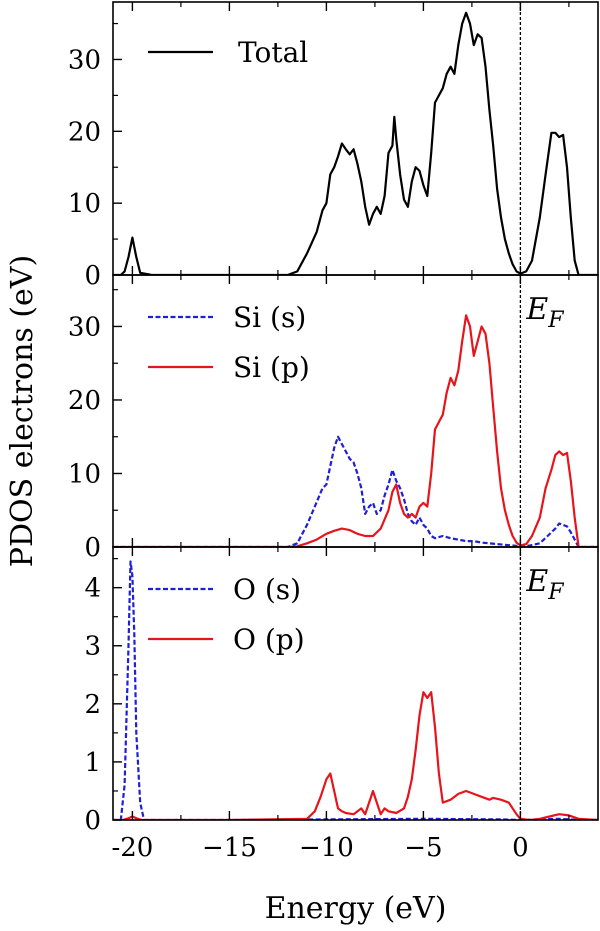 The height and width of the screenshot is (931, 600). What do you see at coordinates (132, 848) in the screenshot?
I see `x-tick-label: -20` at bounding box center [132, 848].